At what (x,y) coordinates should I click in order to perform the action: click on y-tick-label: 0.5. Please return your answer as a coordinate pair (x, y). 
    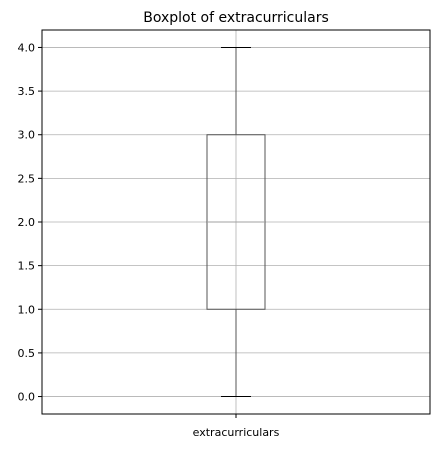
    Looking at the image, I should click on (27, 353).